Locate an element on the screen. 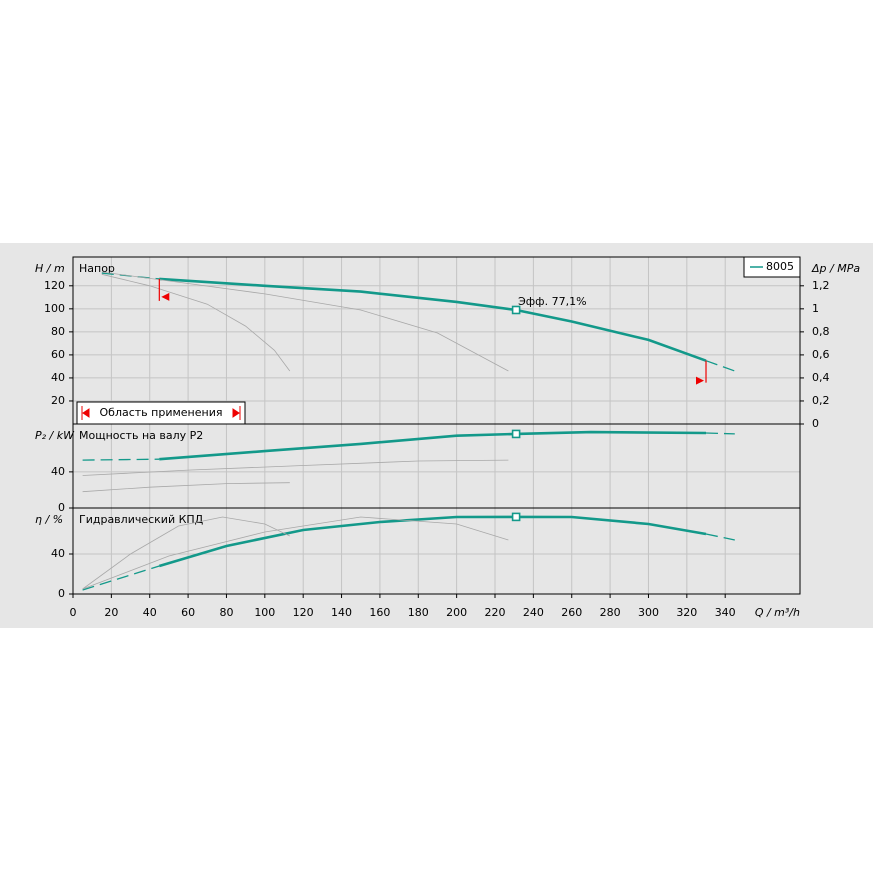  y-axis-label: P₂ / kW is located at coordinates (55, 435).